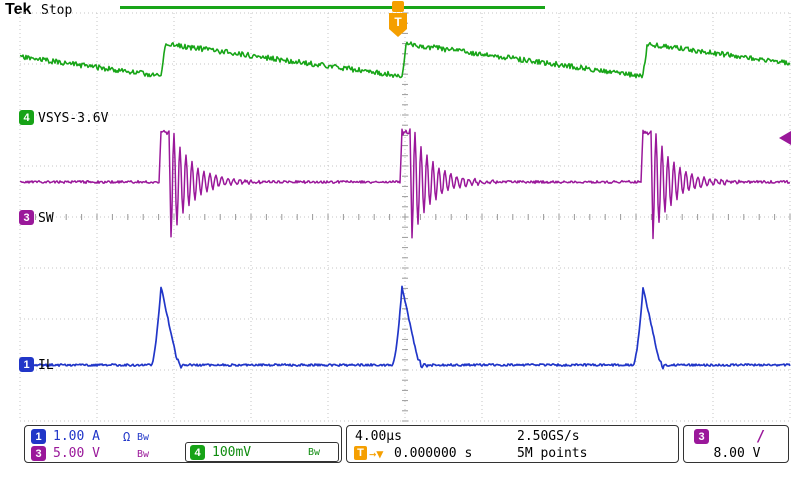  I want to click on trigger-flag-icon, so click(398, 25).